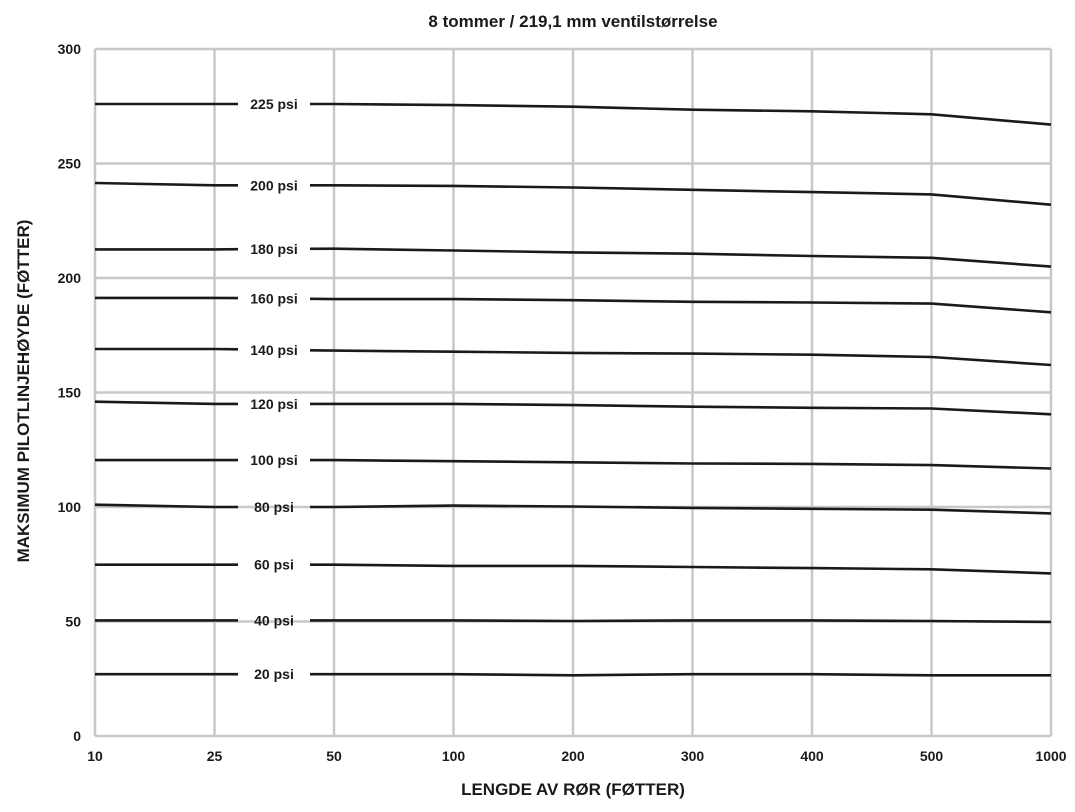 The height and width of the screenshot is (812, 1075). Describe the element at coordinates (70, 507) in the screenshot. I see `y-tick-label: 100` at that location.